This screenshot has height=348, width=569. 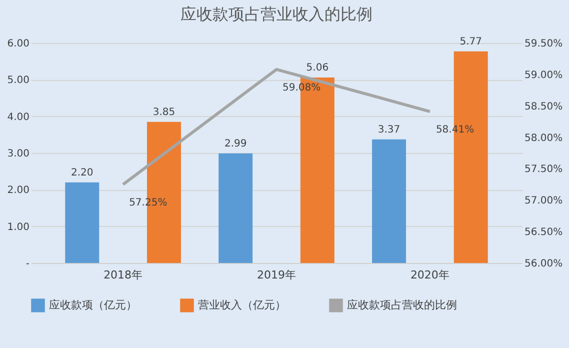 I want to click on data-label: 3.37, so click(x=389, y=130).